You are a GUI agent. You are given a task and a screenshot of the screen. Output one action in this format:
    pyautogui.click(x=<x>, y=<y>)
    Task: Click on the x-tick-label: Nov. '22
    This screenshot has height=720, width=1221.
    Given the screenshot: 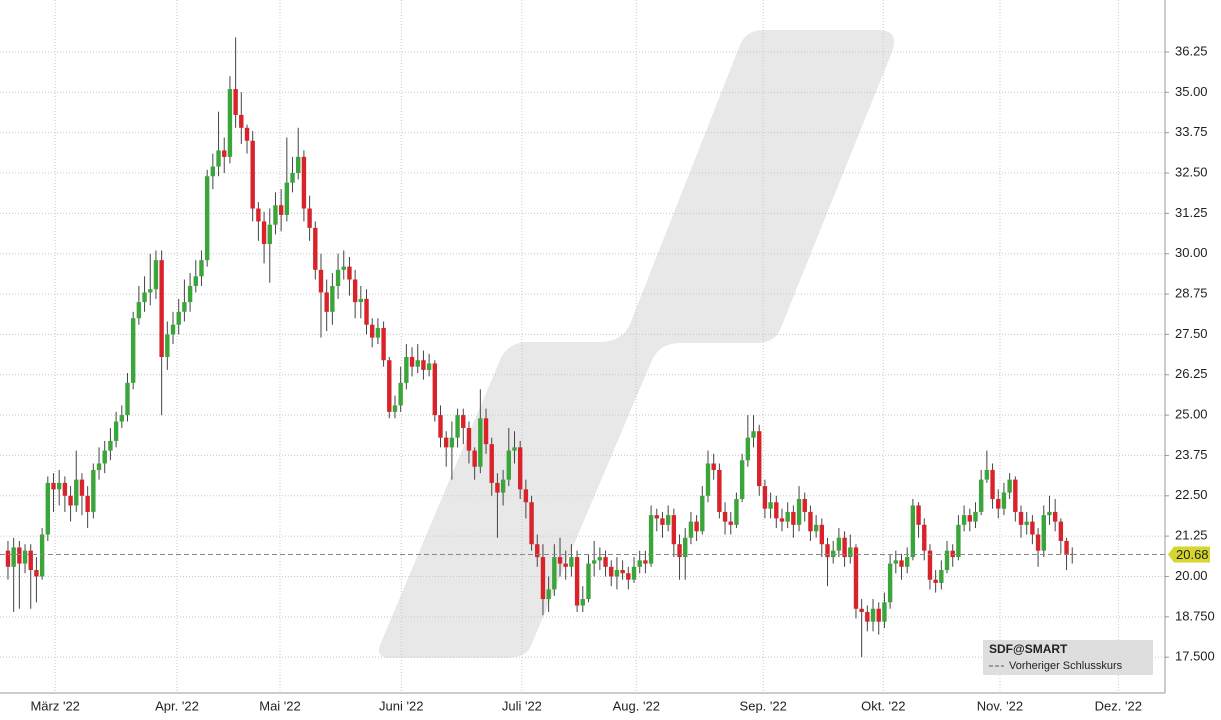 What is the action you would take?
    pyautogui.click(x=1000, y=705)
    